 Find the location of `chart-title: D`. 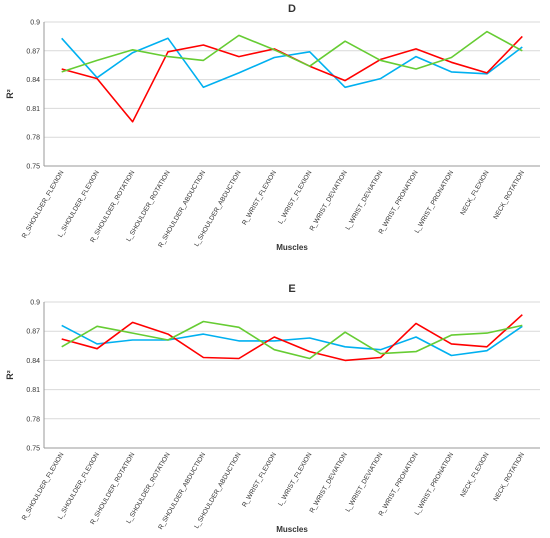

chart-title: D is located at coordinates (292, 9).